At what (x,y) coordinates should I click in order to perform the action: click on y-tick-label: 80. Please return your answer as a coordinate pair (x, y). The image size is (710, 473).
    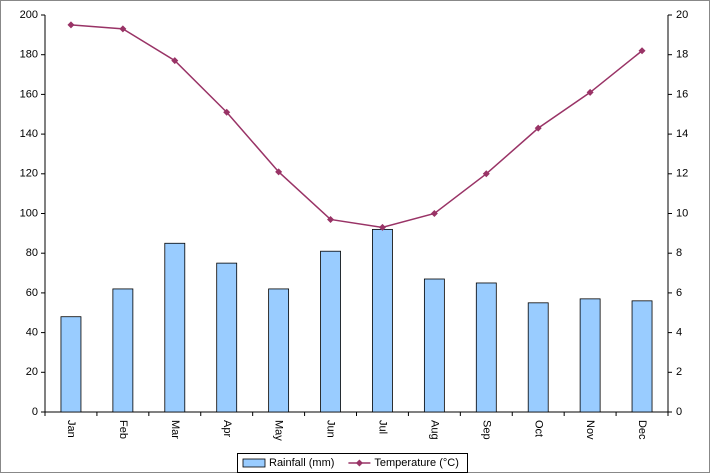
    Looking at the image, I should click on (32, 253).